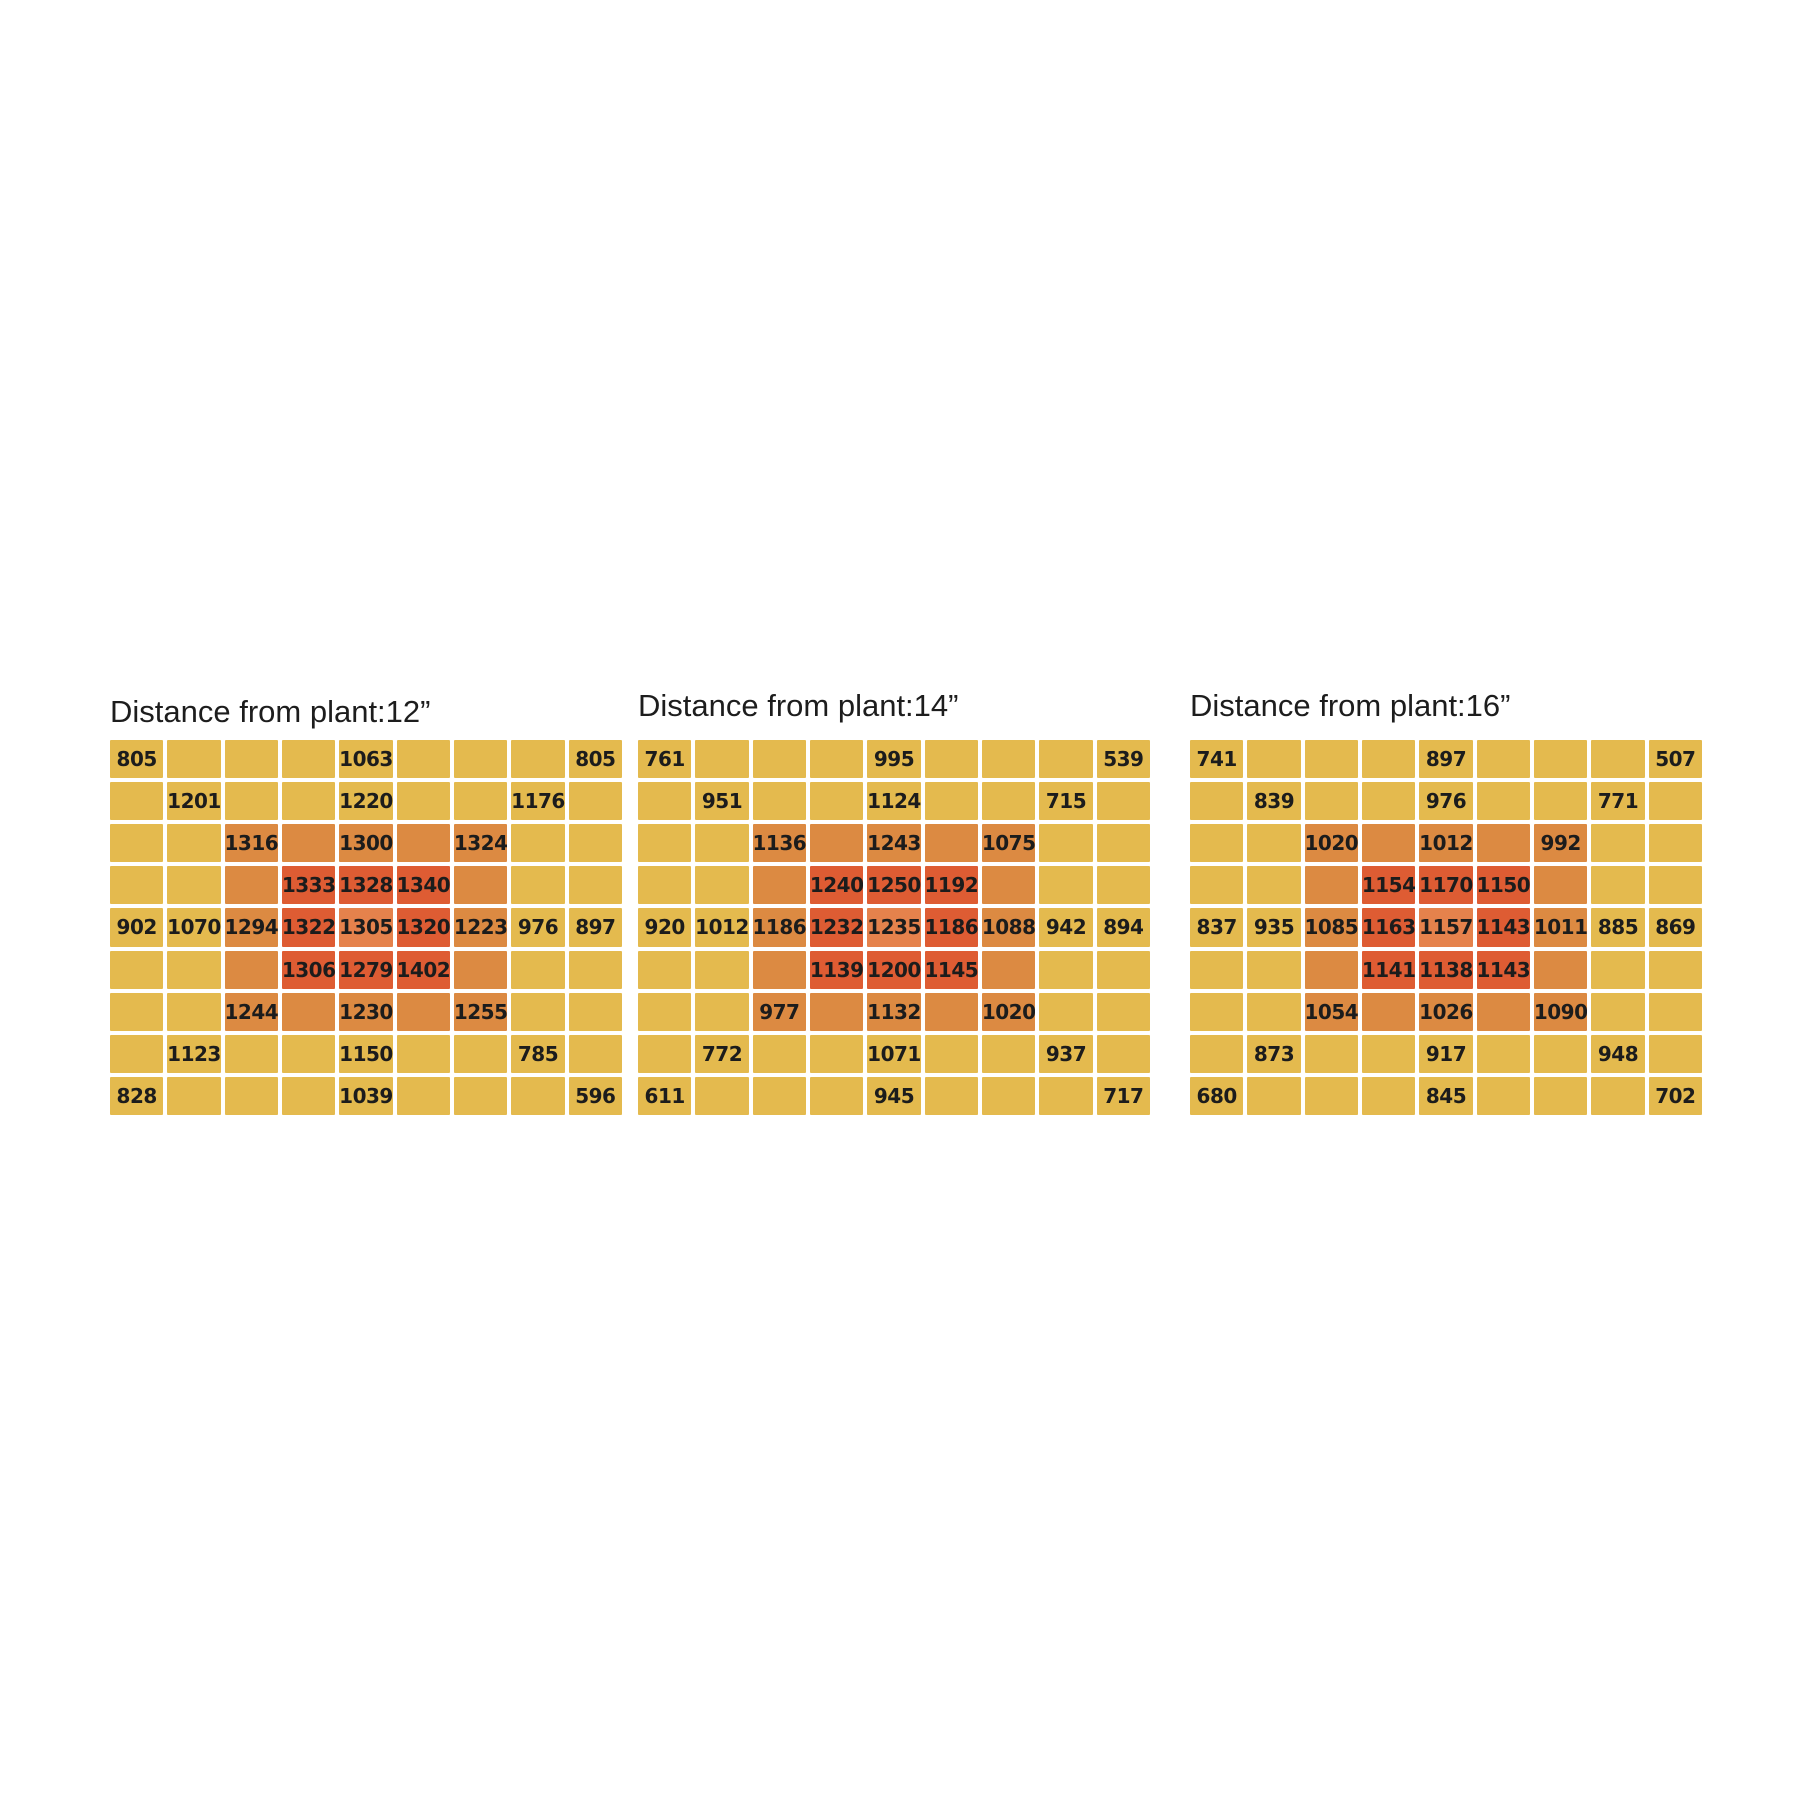 This screenshot has width=1815, height=1815. What do you see at coordinates (480, 1011) in the screenshot?
I see `heatmap-cell: 1255` at bounding box center [480, 1011].